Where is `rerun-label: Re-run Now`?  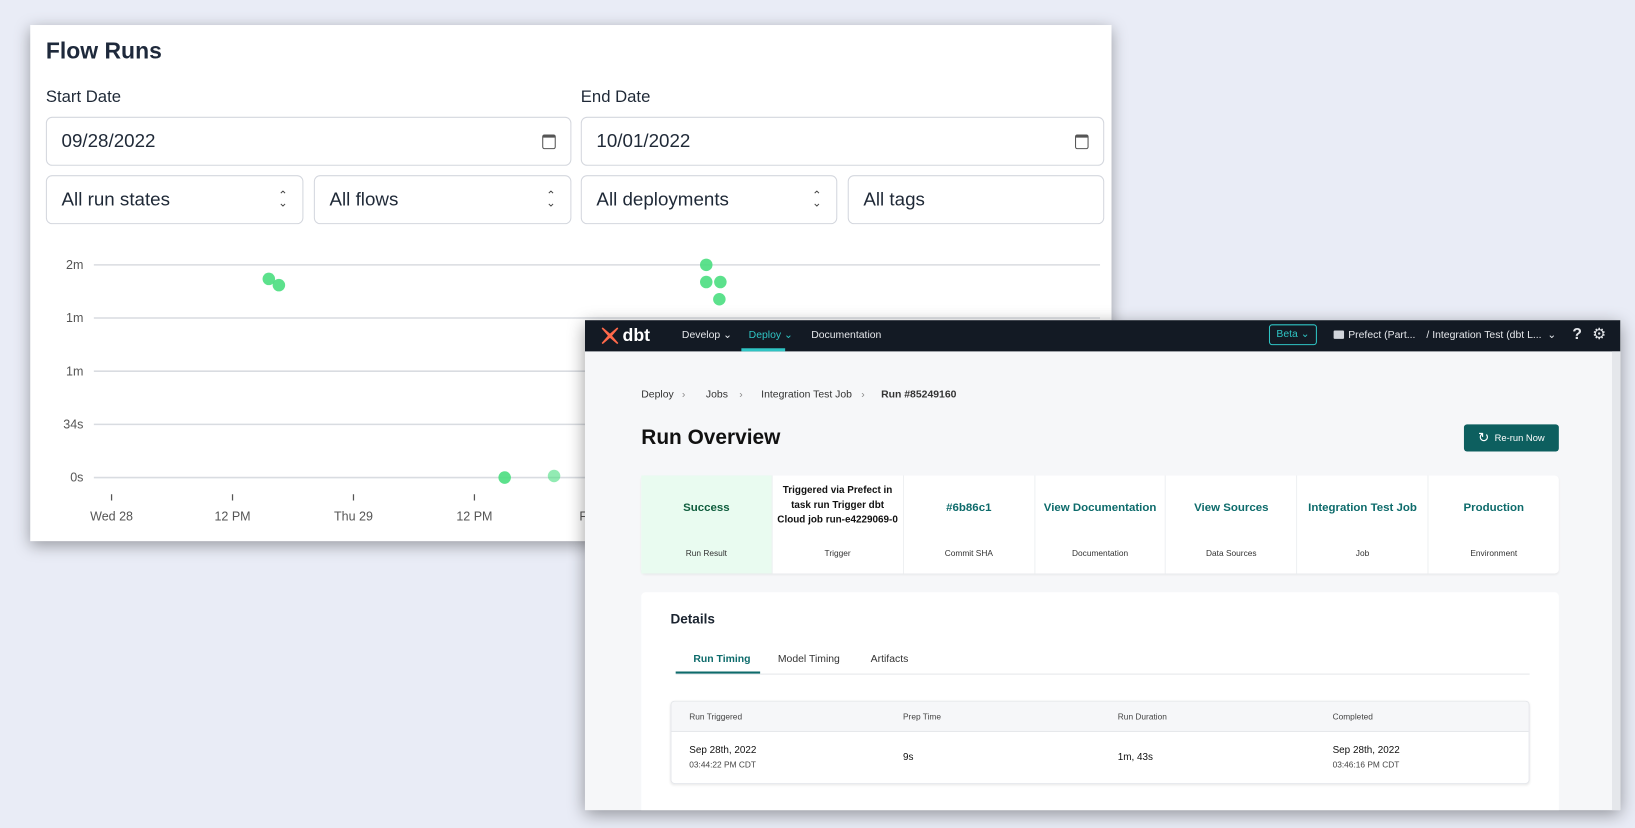
rerun-label: Re-run Now is located at coordinates (1519, 438).